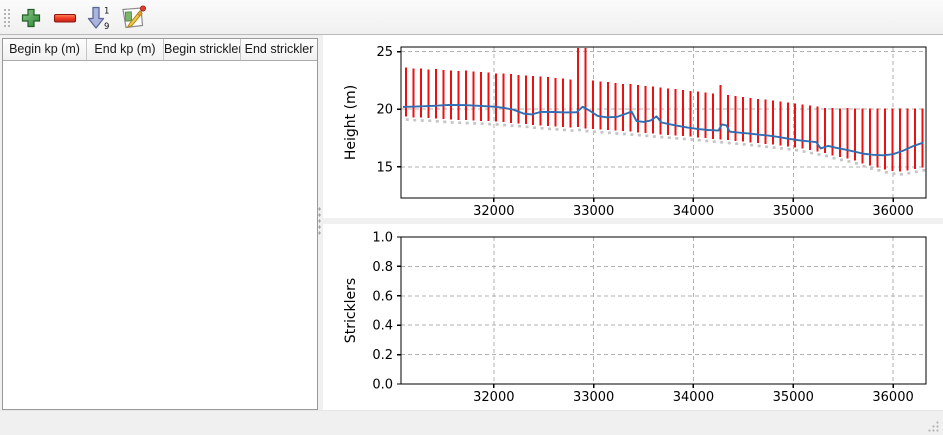 This screenshot has height=435, width=943. I want to click on splitter-dots-icon, so click(319, 221).